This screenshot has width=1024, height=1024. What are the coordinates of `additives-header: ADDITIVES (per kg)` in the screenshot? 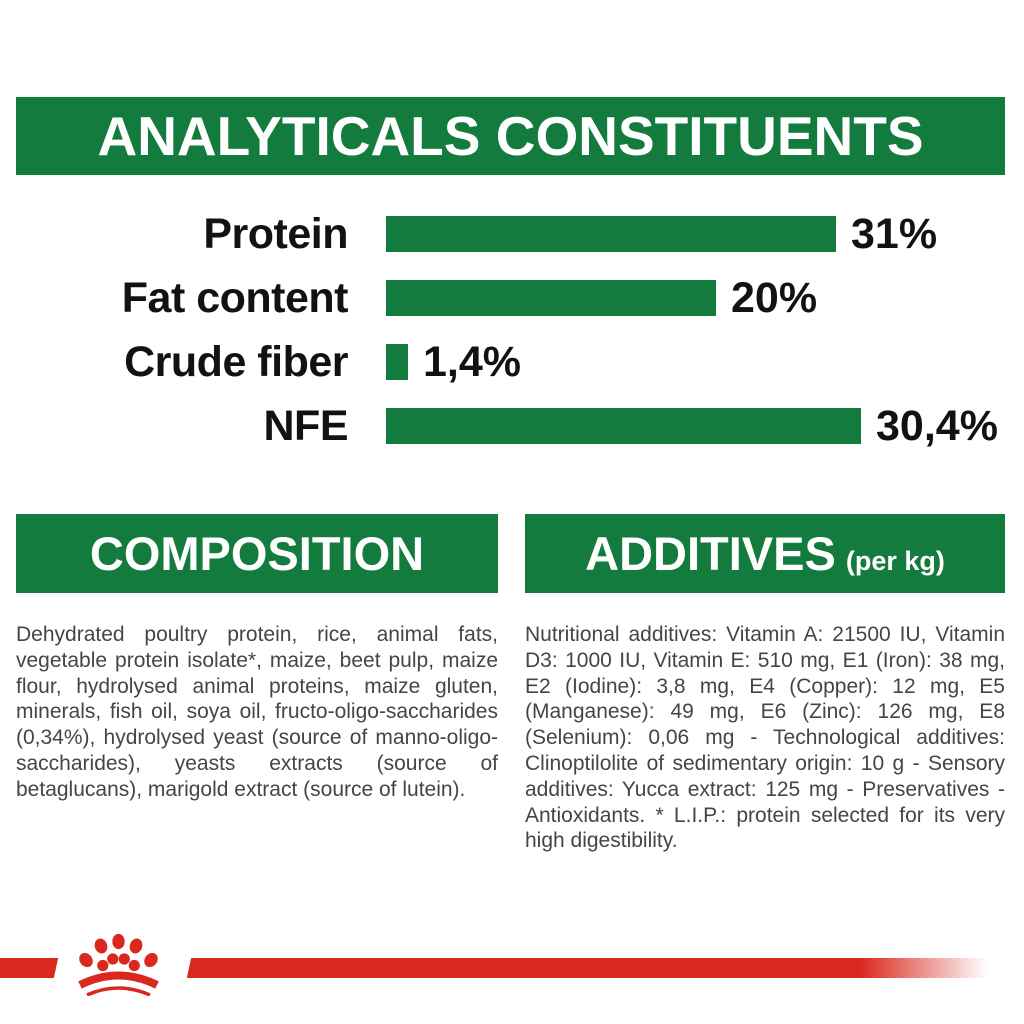 It's located at (765, 553).